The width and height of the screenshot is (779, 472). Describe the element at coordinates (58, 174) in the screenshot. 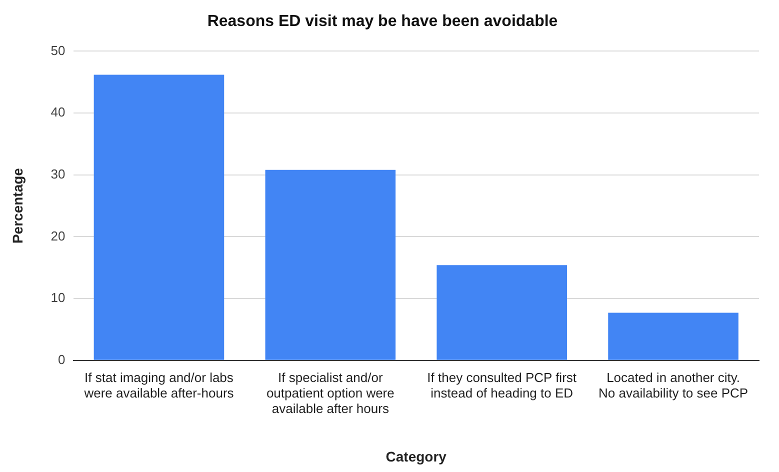

I see `y-tick-label: 30` at that location.